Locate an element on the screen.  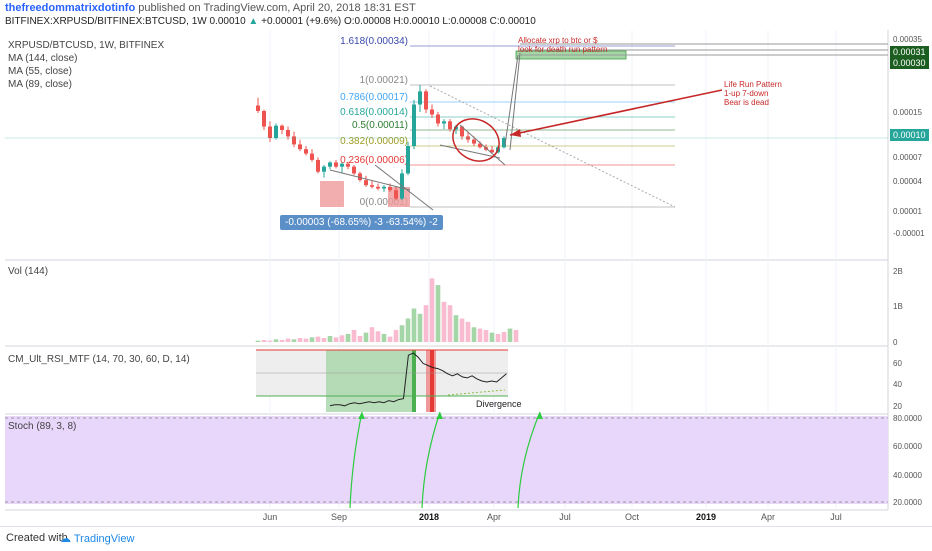
ma89-legend: MA (89, close) is located at coordinates (40, 84).